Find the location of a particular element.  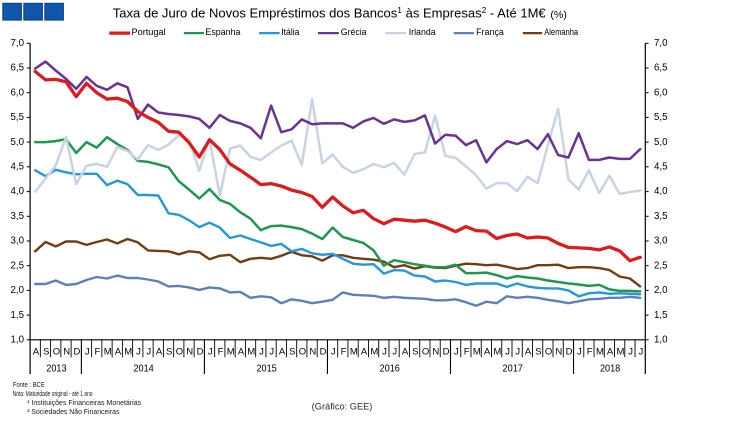

svg-text: 2015 is located at coordinates (266, 368).